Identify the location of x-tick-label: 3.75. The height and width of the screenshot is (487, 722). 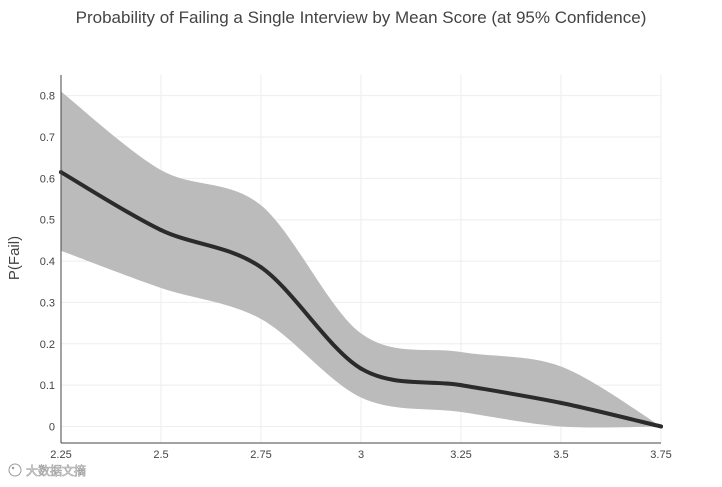
(660, 455).